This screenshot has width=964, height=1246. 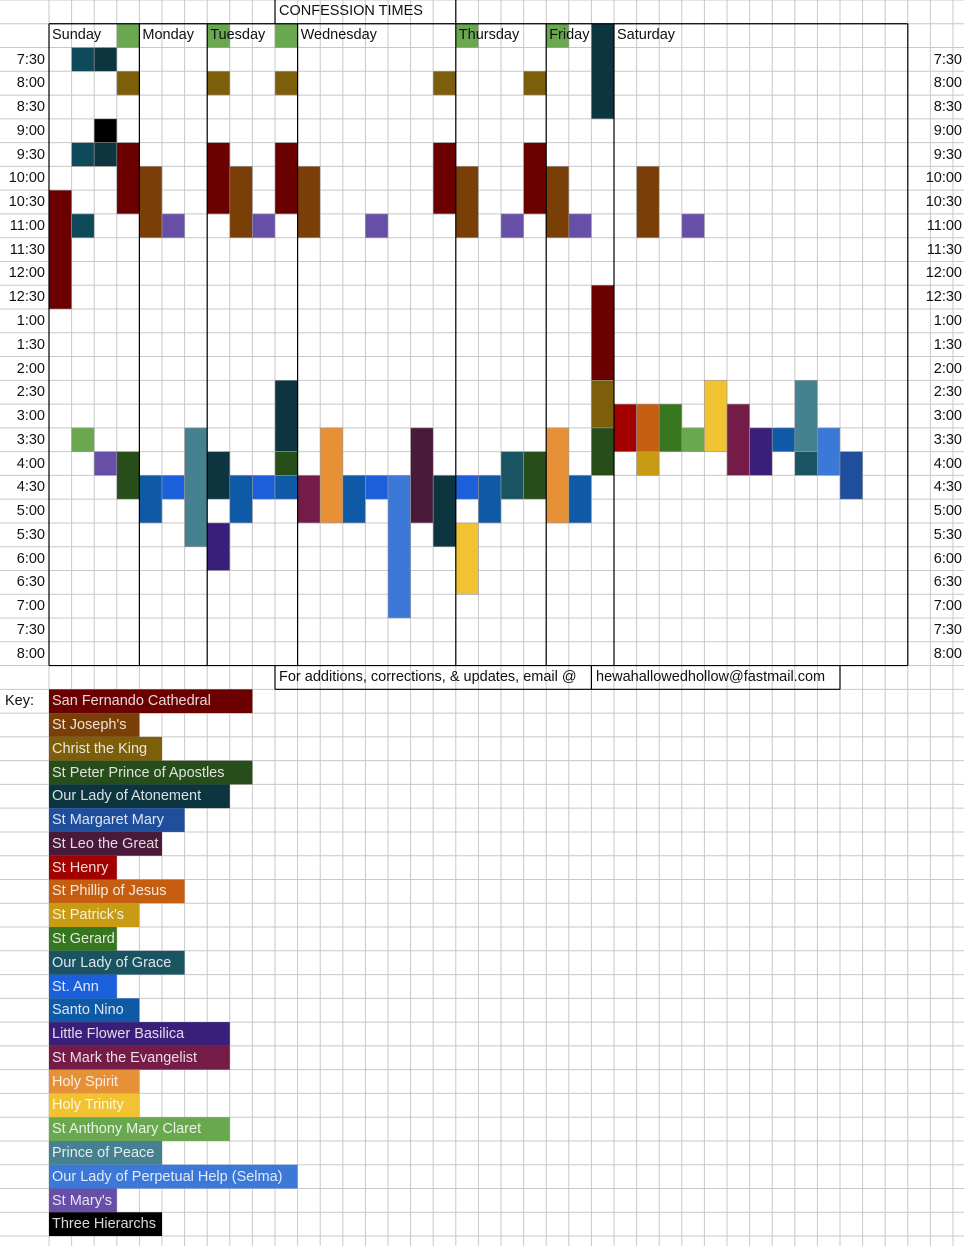 What do you see at coordinates (338, 34) in the screenshot?
I see `day-header-wednesday: Wednesday` at bounding box center [338, 34].